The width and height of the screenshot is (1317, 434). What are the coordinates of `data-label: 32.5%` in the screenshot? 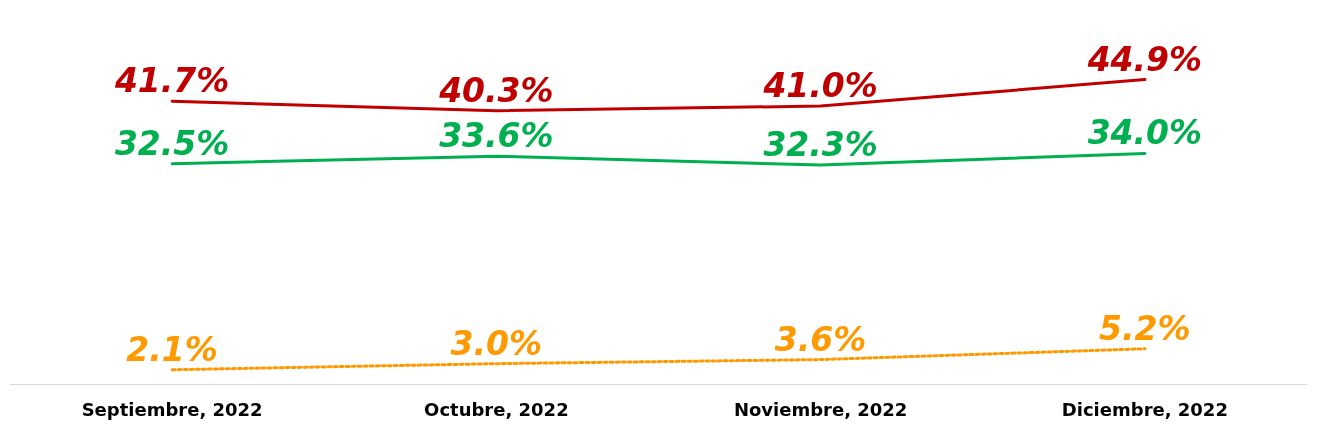 It's located at (172, 143).